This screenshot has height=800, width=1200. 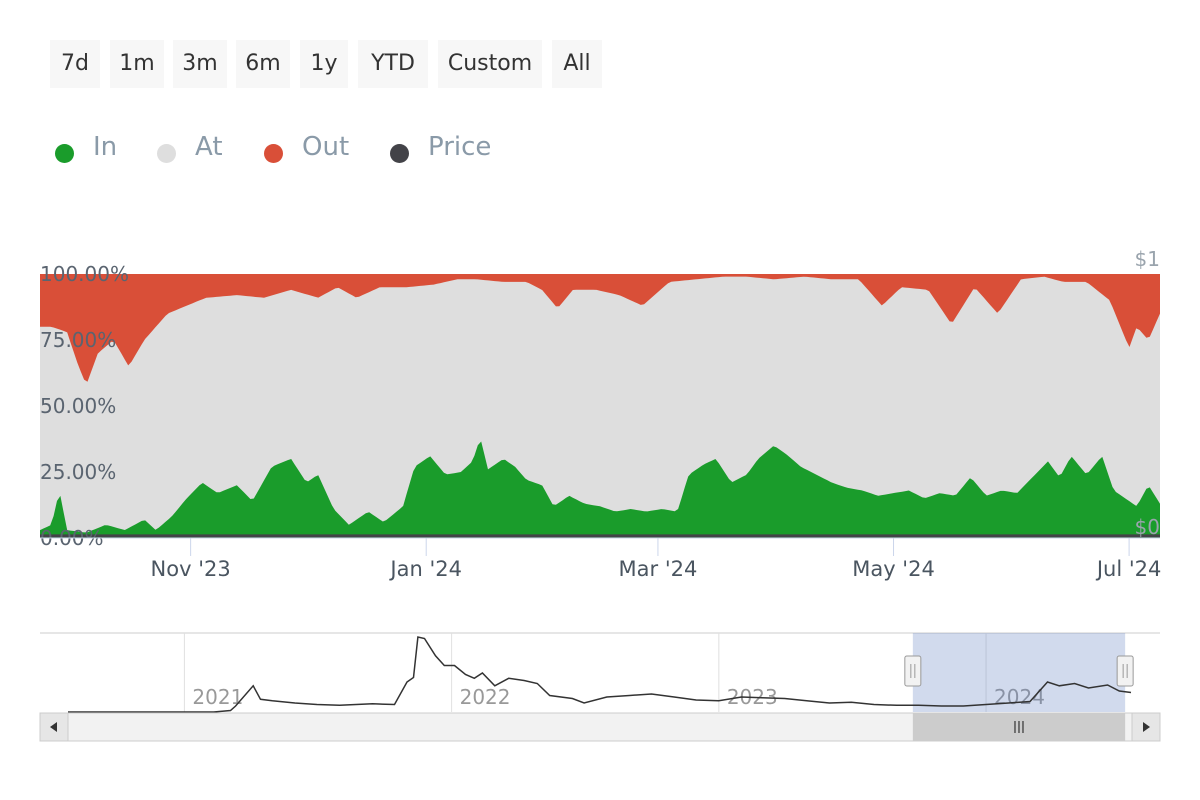 I want to click on x-tick-label: Jan '24, so click(x=425, y=569).